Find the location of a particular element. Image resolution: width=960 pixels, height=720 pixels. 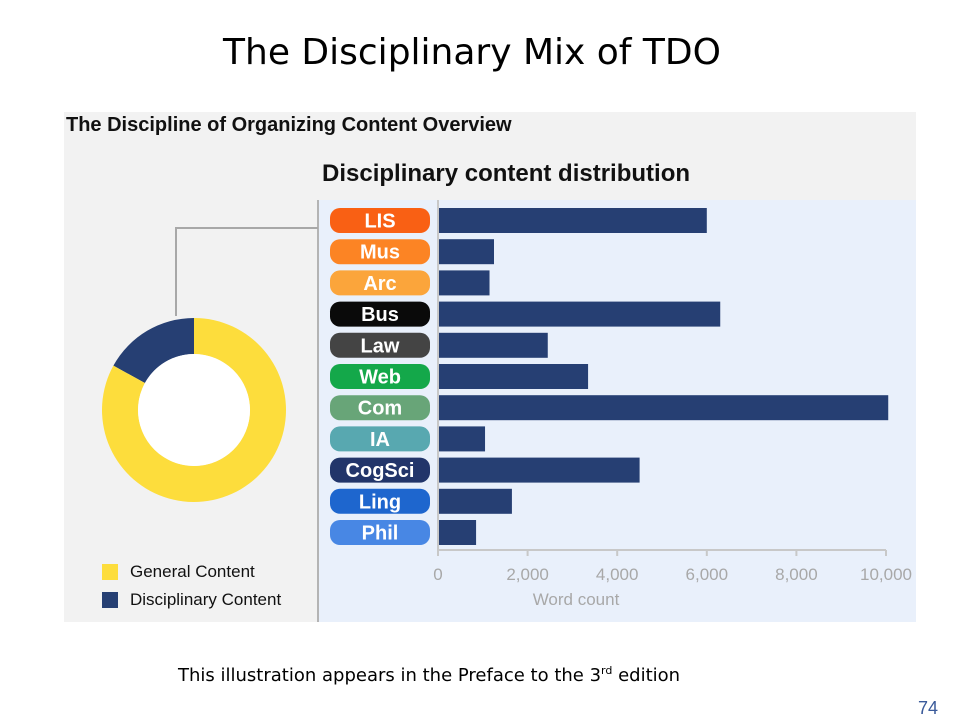

category-pill-web is located at coordinates (380, 376).